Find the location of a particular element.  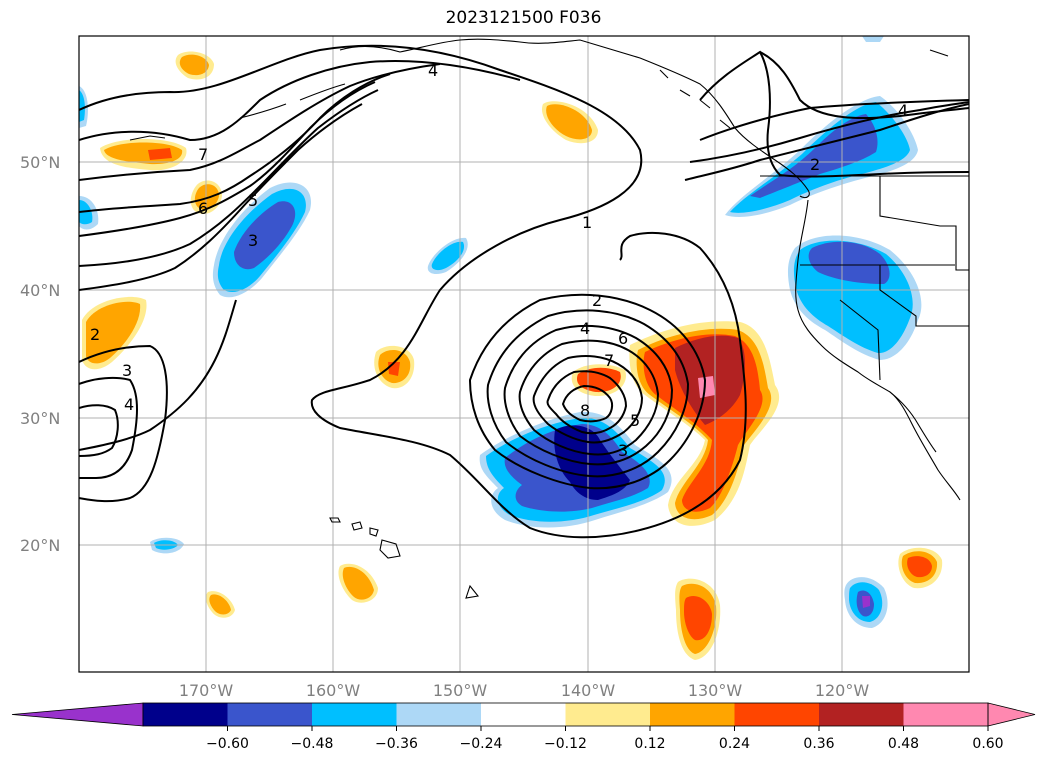

colorbar-tick-label: −0.60 is located at coordinates (227, 744).